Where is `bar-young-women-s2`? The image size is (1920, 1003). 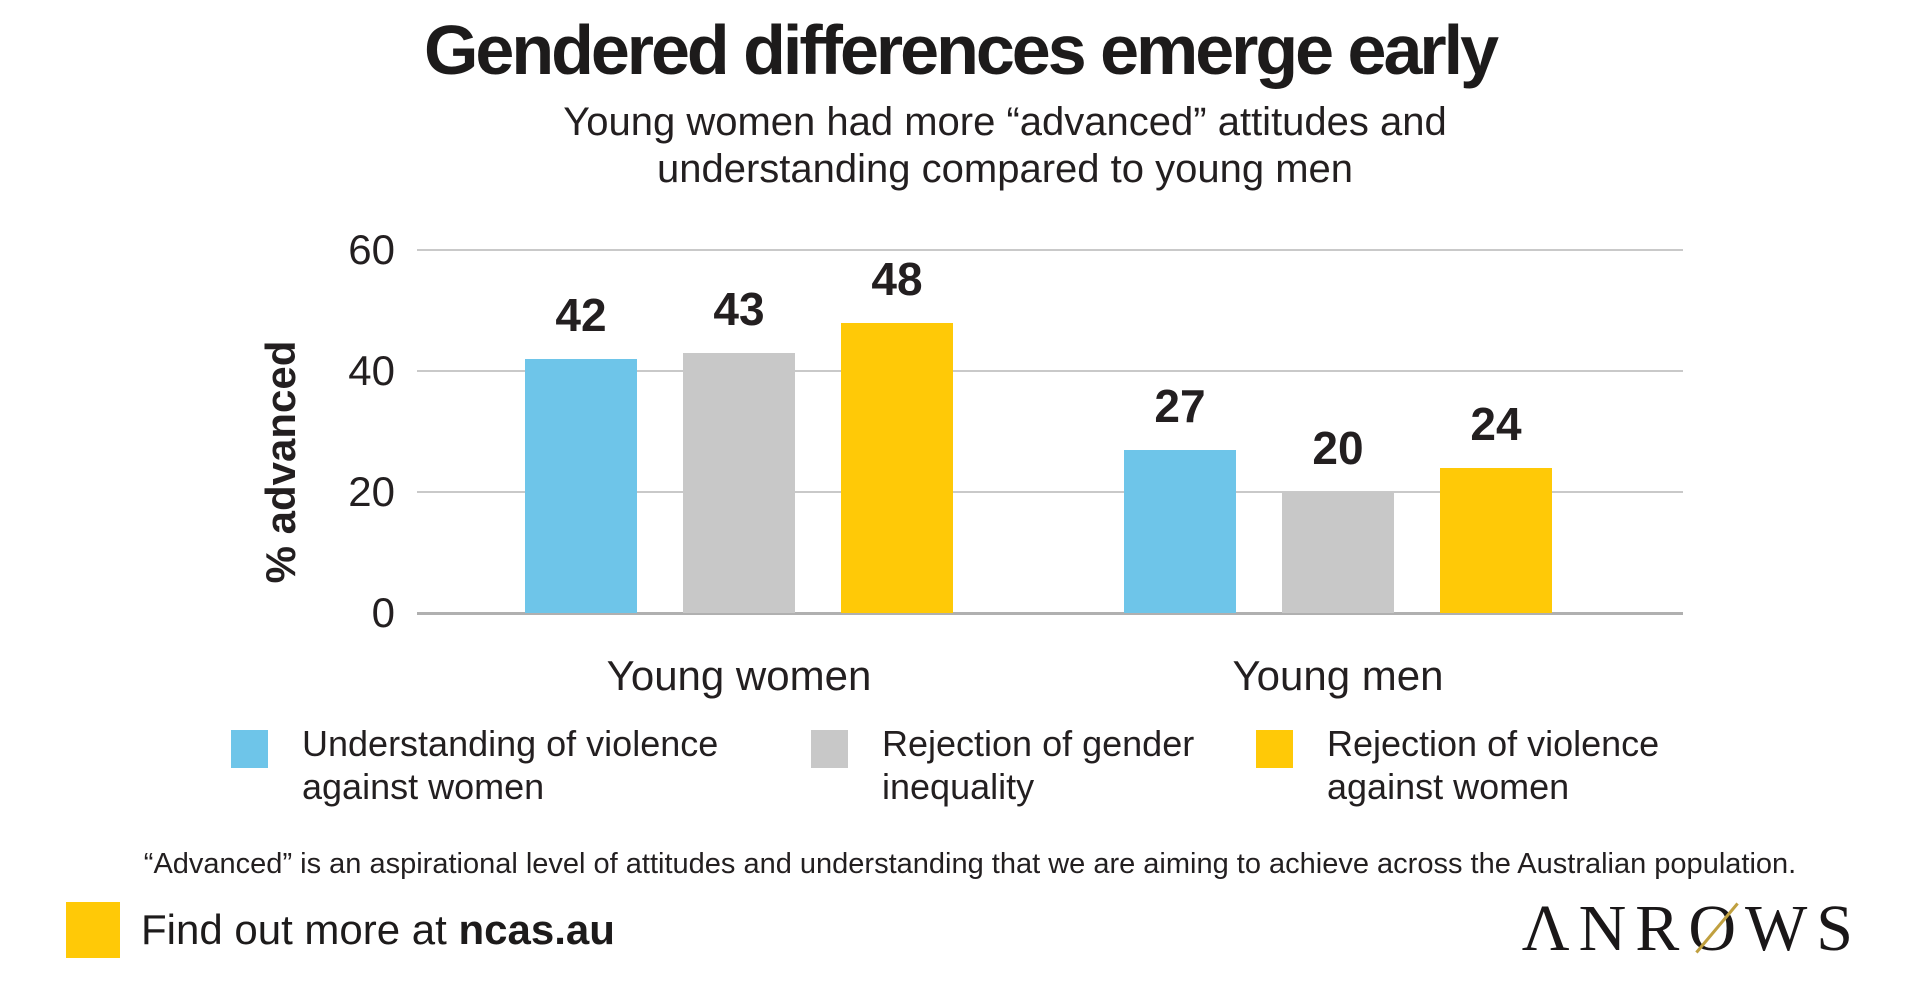 bar-young-women-s2 is located at coordinates (897, 467).